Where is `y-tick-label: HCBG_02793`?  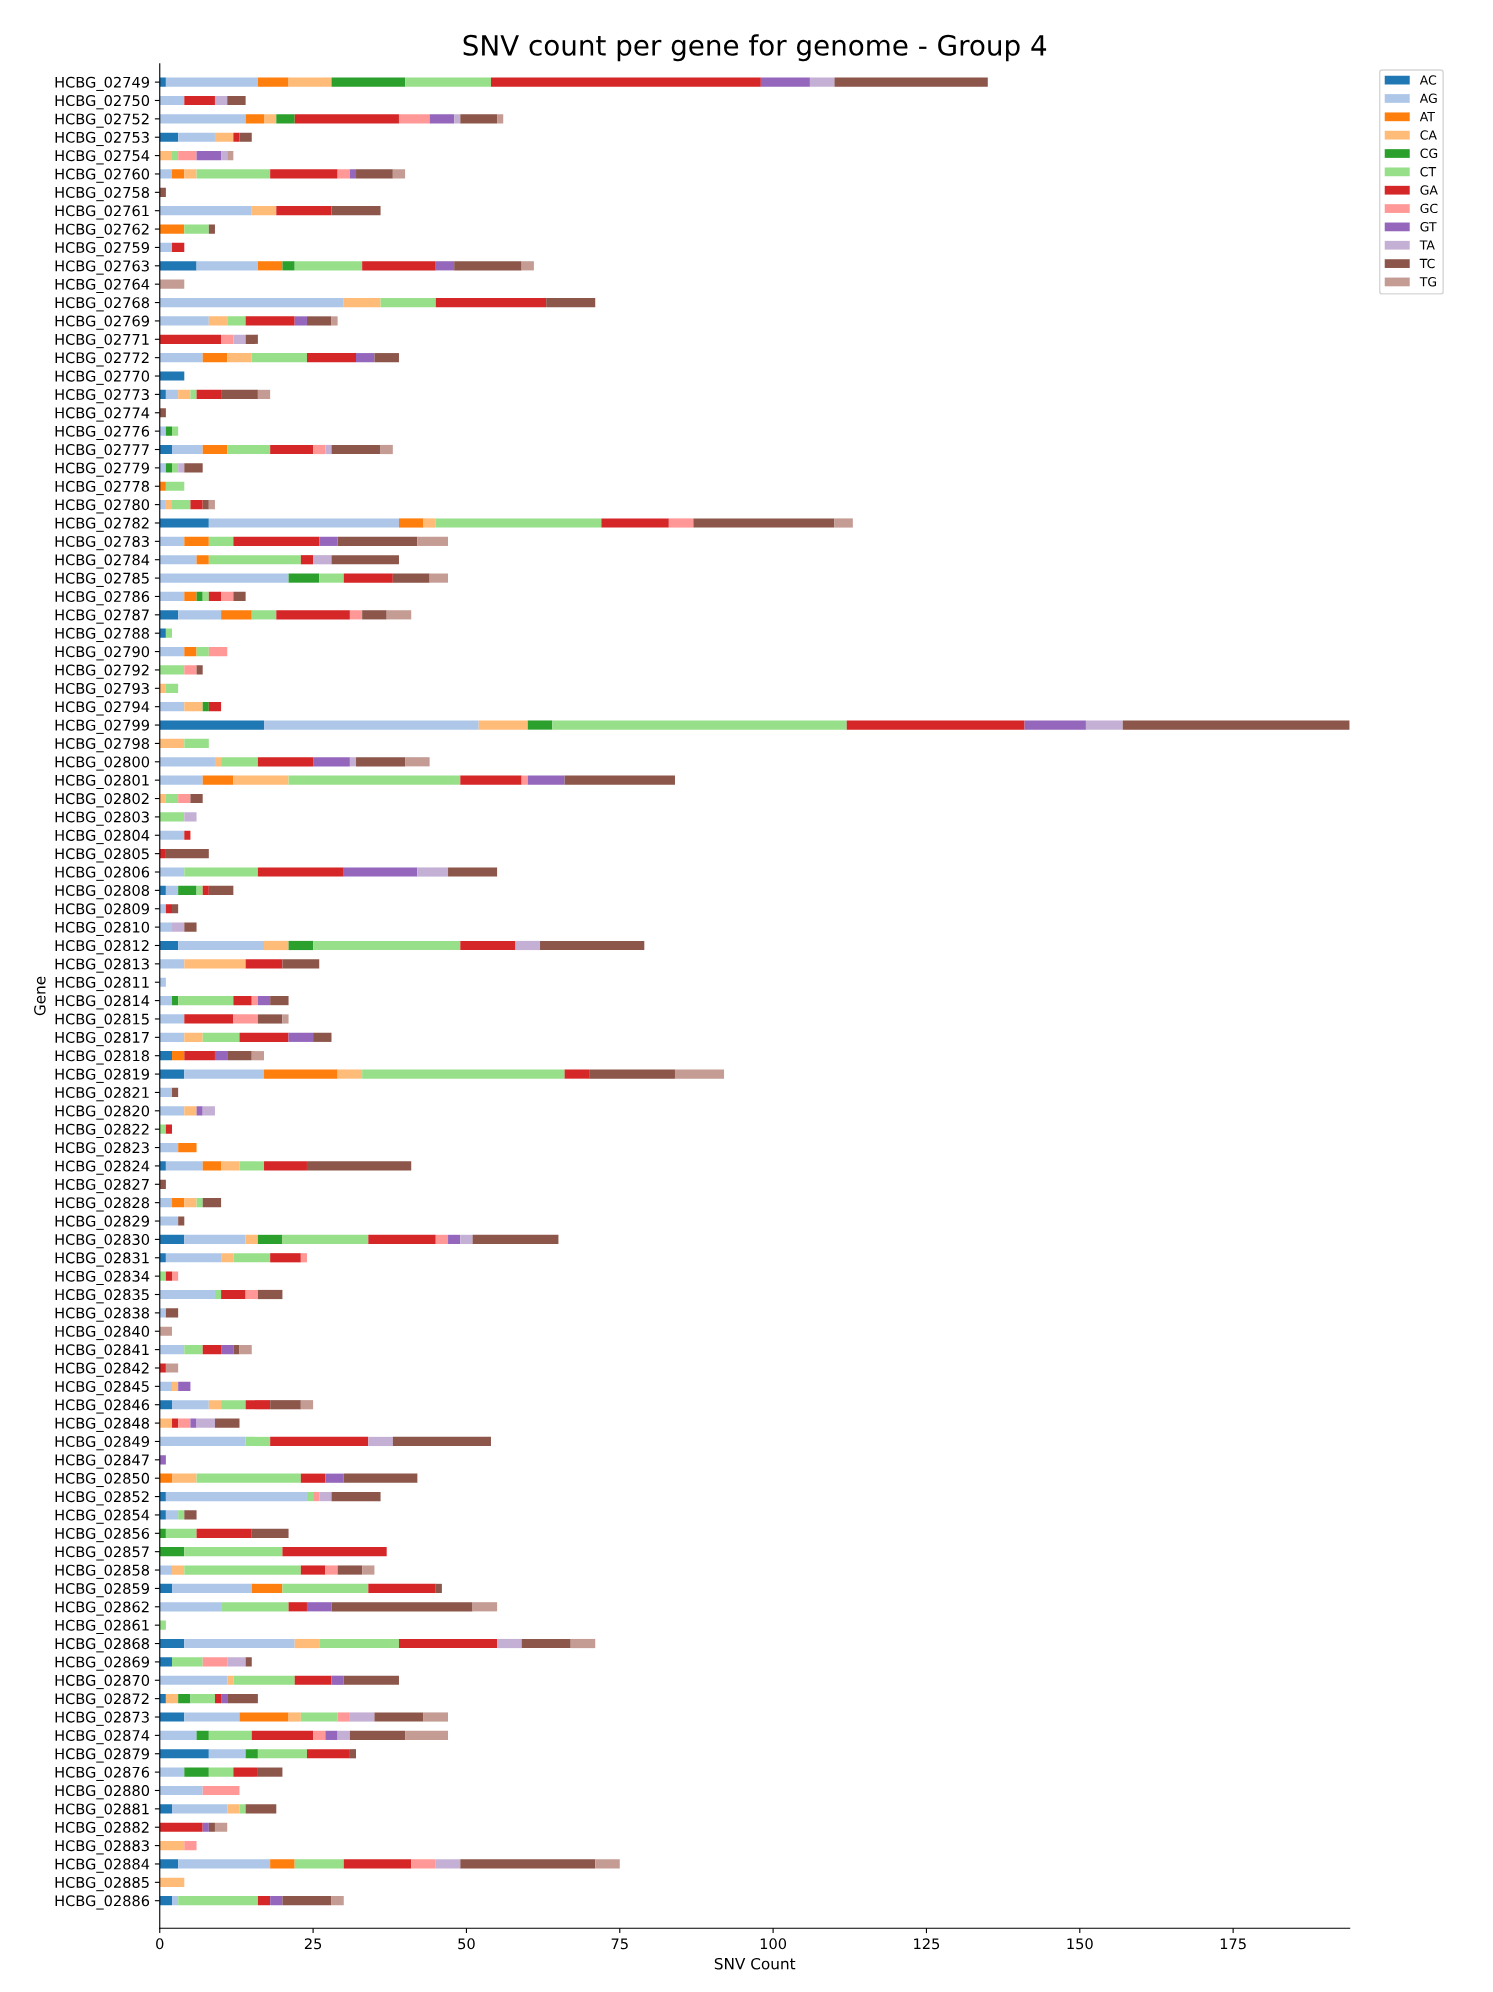
y-tick-label: HCBG_02793 is located at coordinates (102, 690).